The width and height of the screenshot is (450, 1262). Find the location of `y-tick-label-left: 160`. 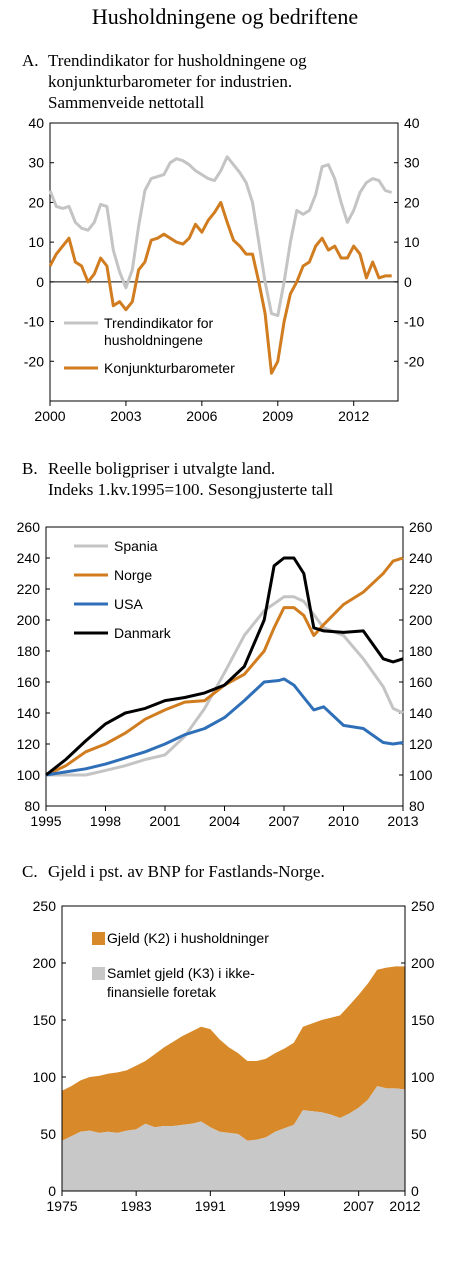

y-tick-label-left: 160 is located at coordinates (29, 682).